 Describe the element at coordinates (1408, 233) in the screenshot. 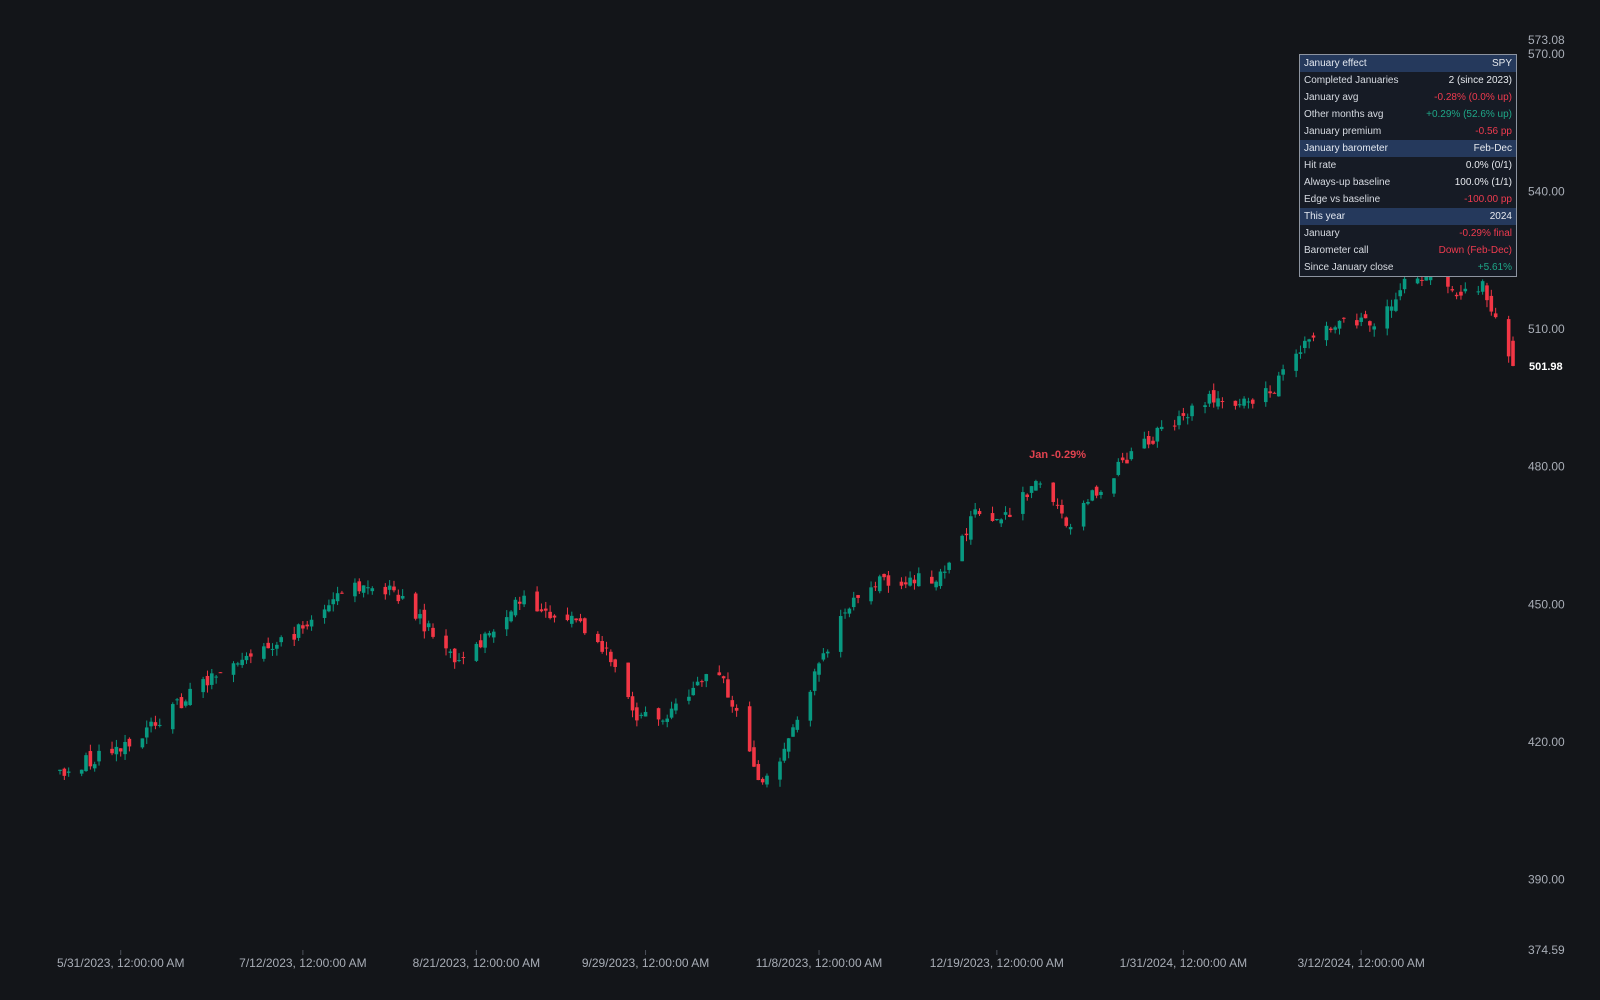

I see `panel-row: January -0.29% final` at that location.